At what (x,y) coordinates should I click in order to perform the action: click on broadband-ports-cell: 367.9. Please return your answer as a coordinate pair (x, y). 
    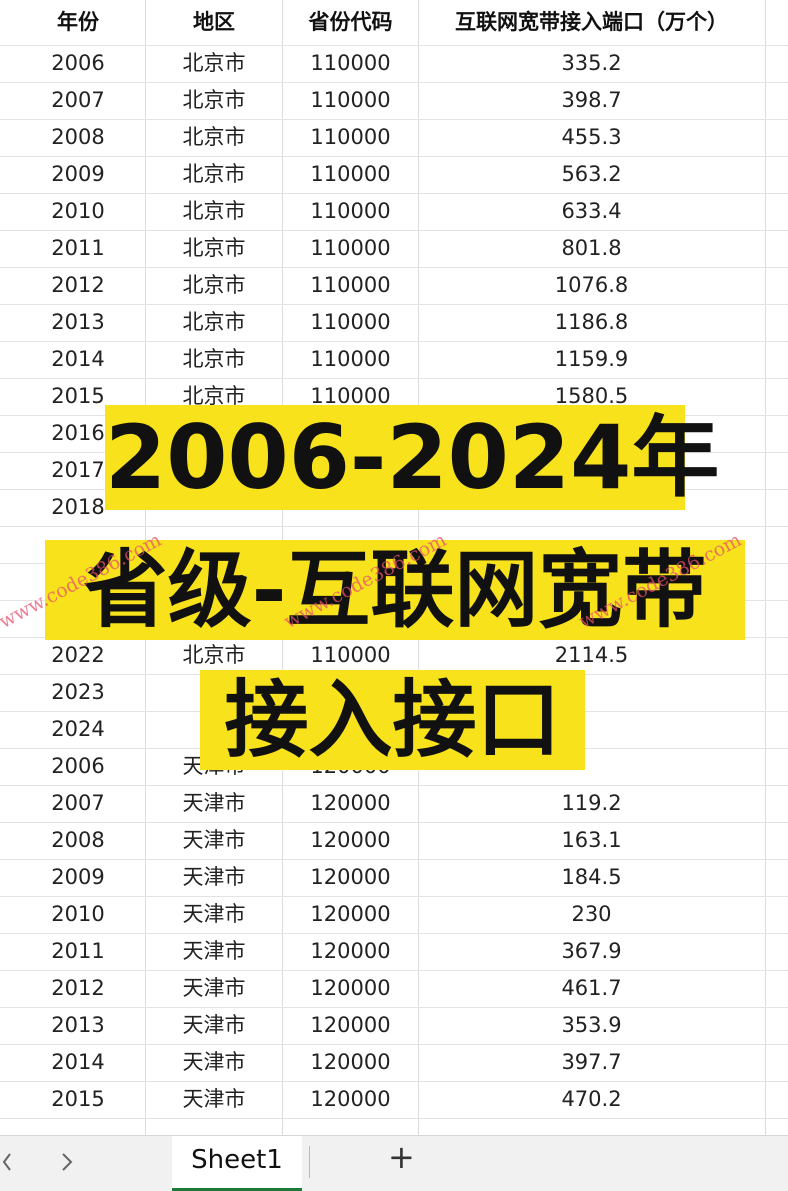
    Looking at the image, I should click on (591, 951).